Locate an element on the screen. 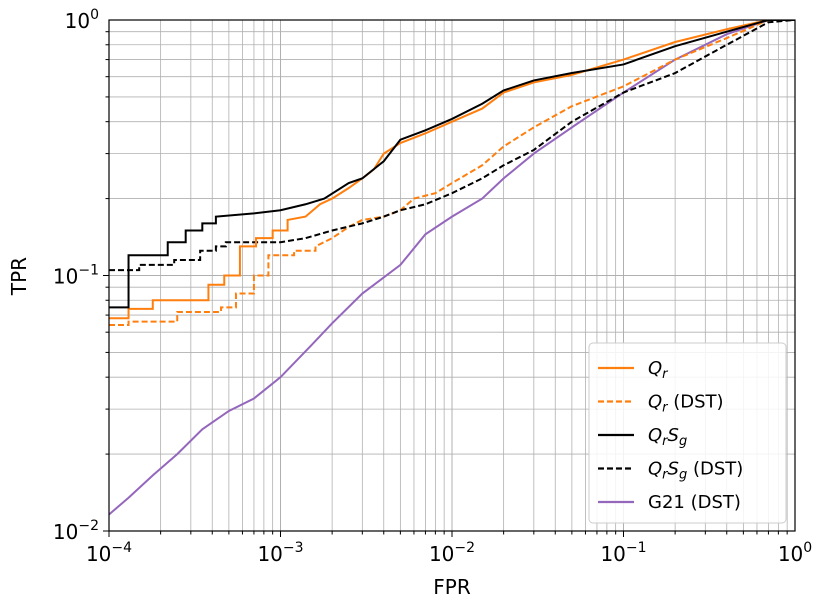 The height and width of the screenshot is (609, 830). legend-label: G21 (DST) is located at coordinates (694, 502).